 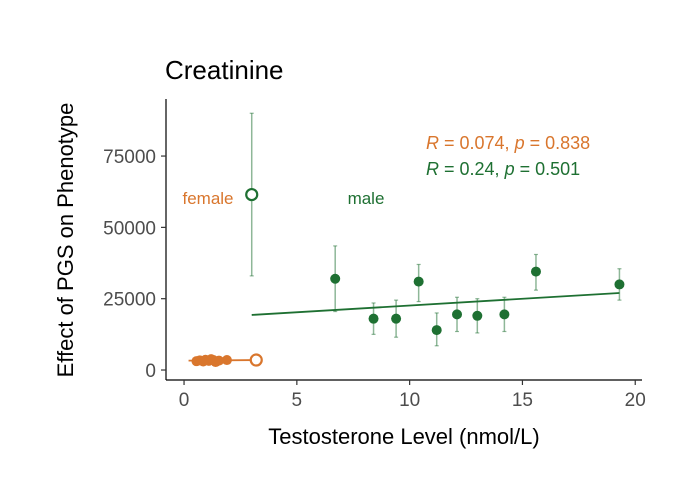 I want to click on outlier-point-female, so click(x=256, y=360).